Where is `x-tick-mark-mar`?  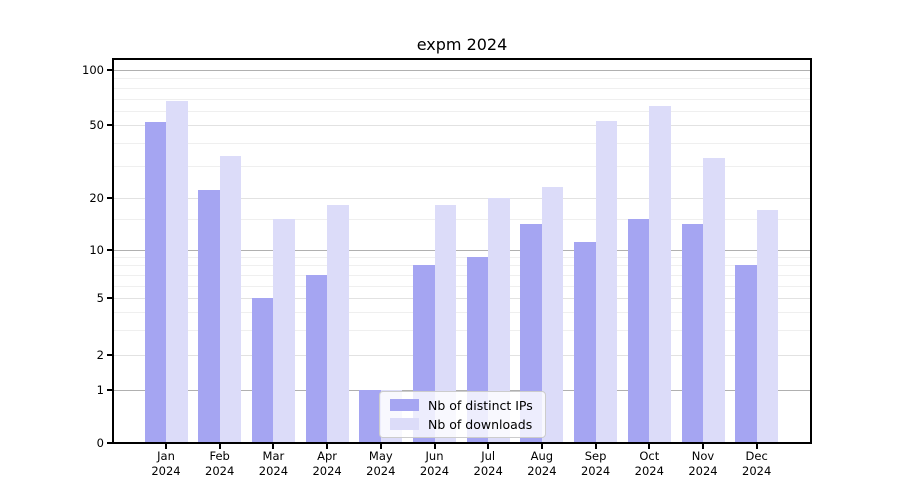 x-tick-mark-mar is located at coordinates (273, 446).